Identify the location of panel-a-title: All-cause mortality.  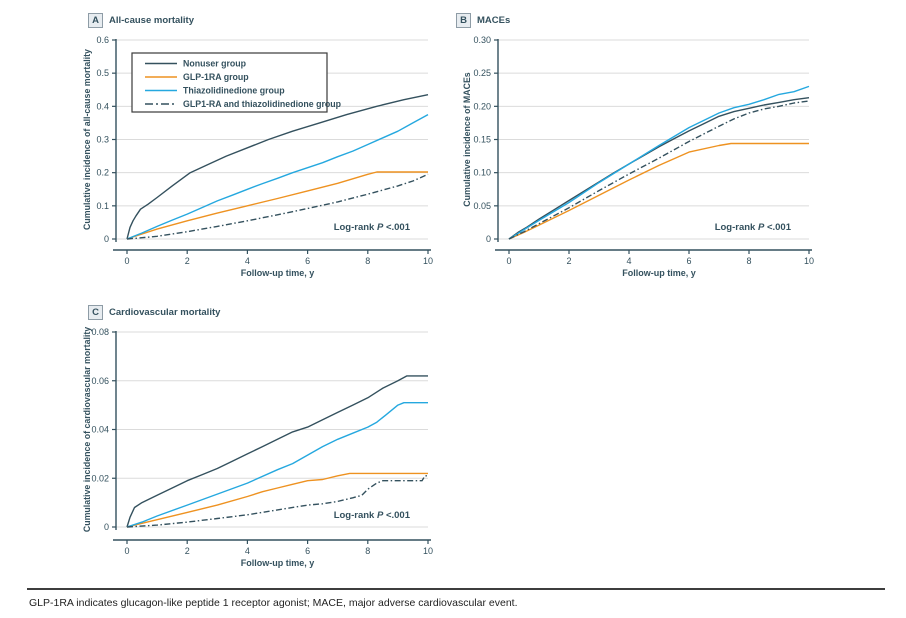
(151, 20).